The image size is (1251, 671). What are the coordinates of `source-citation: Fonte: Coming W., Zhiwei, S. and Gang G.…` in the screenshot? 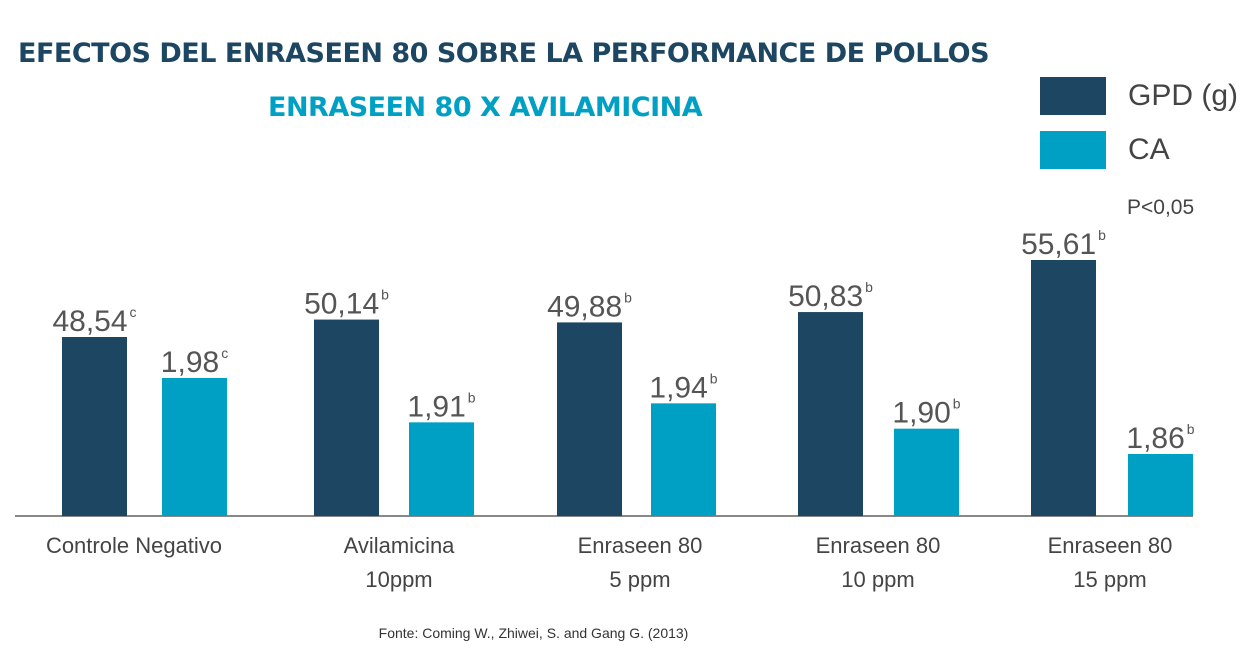 It's located at (533, 633).